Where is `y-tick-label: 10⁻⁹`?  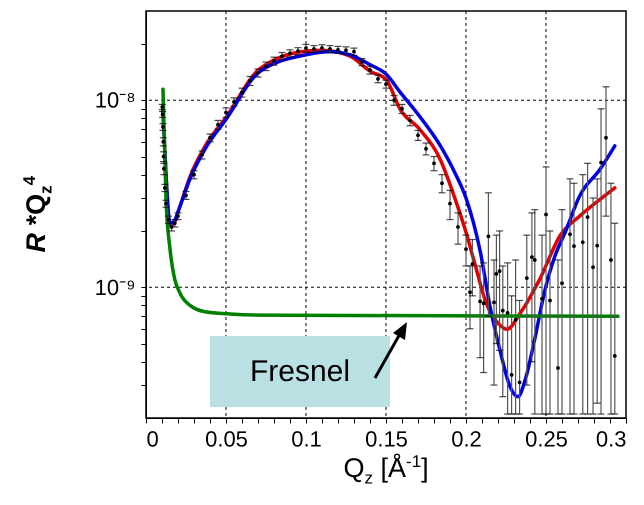 y-tick-label: 10⁻⁹ is located at coordinates (115, 287).